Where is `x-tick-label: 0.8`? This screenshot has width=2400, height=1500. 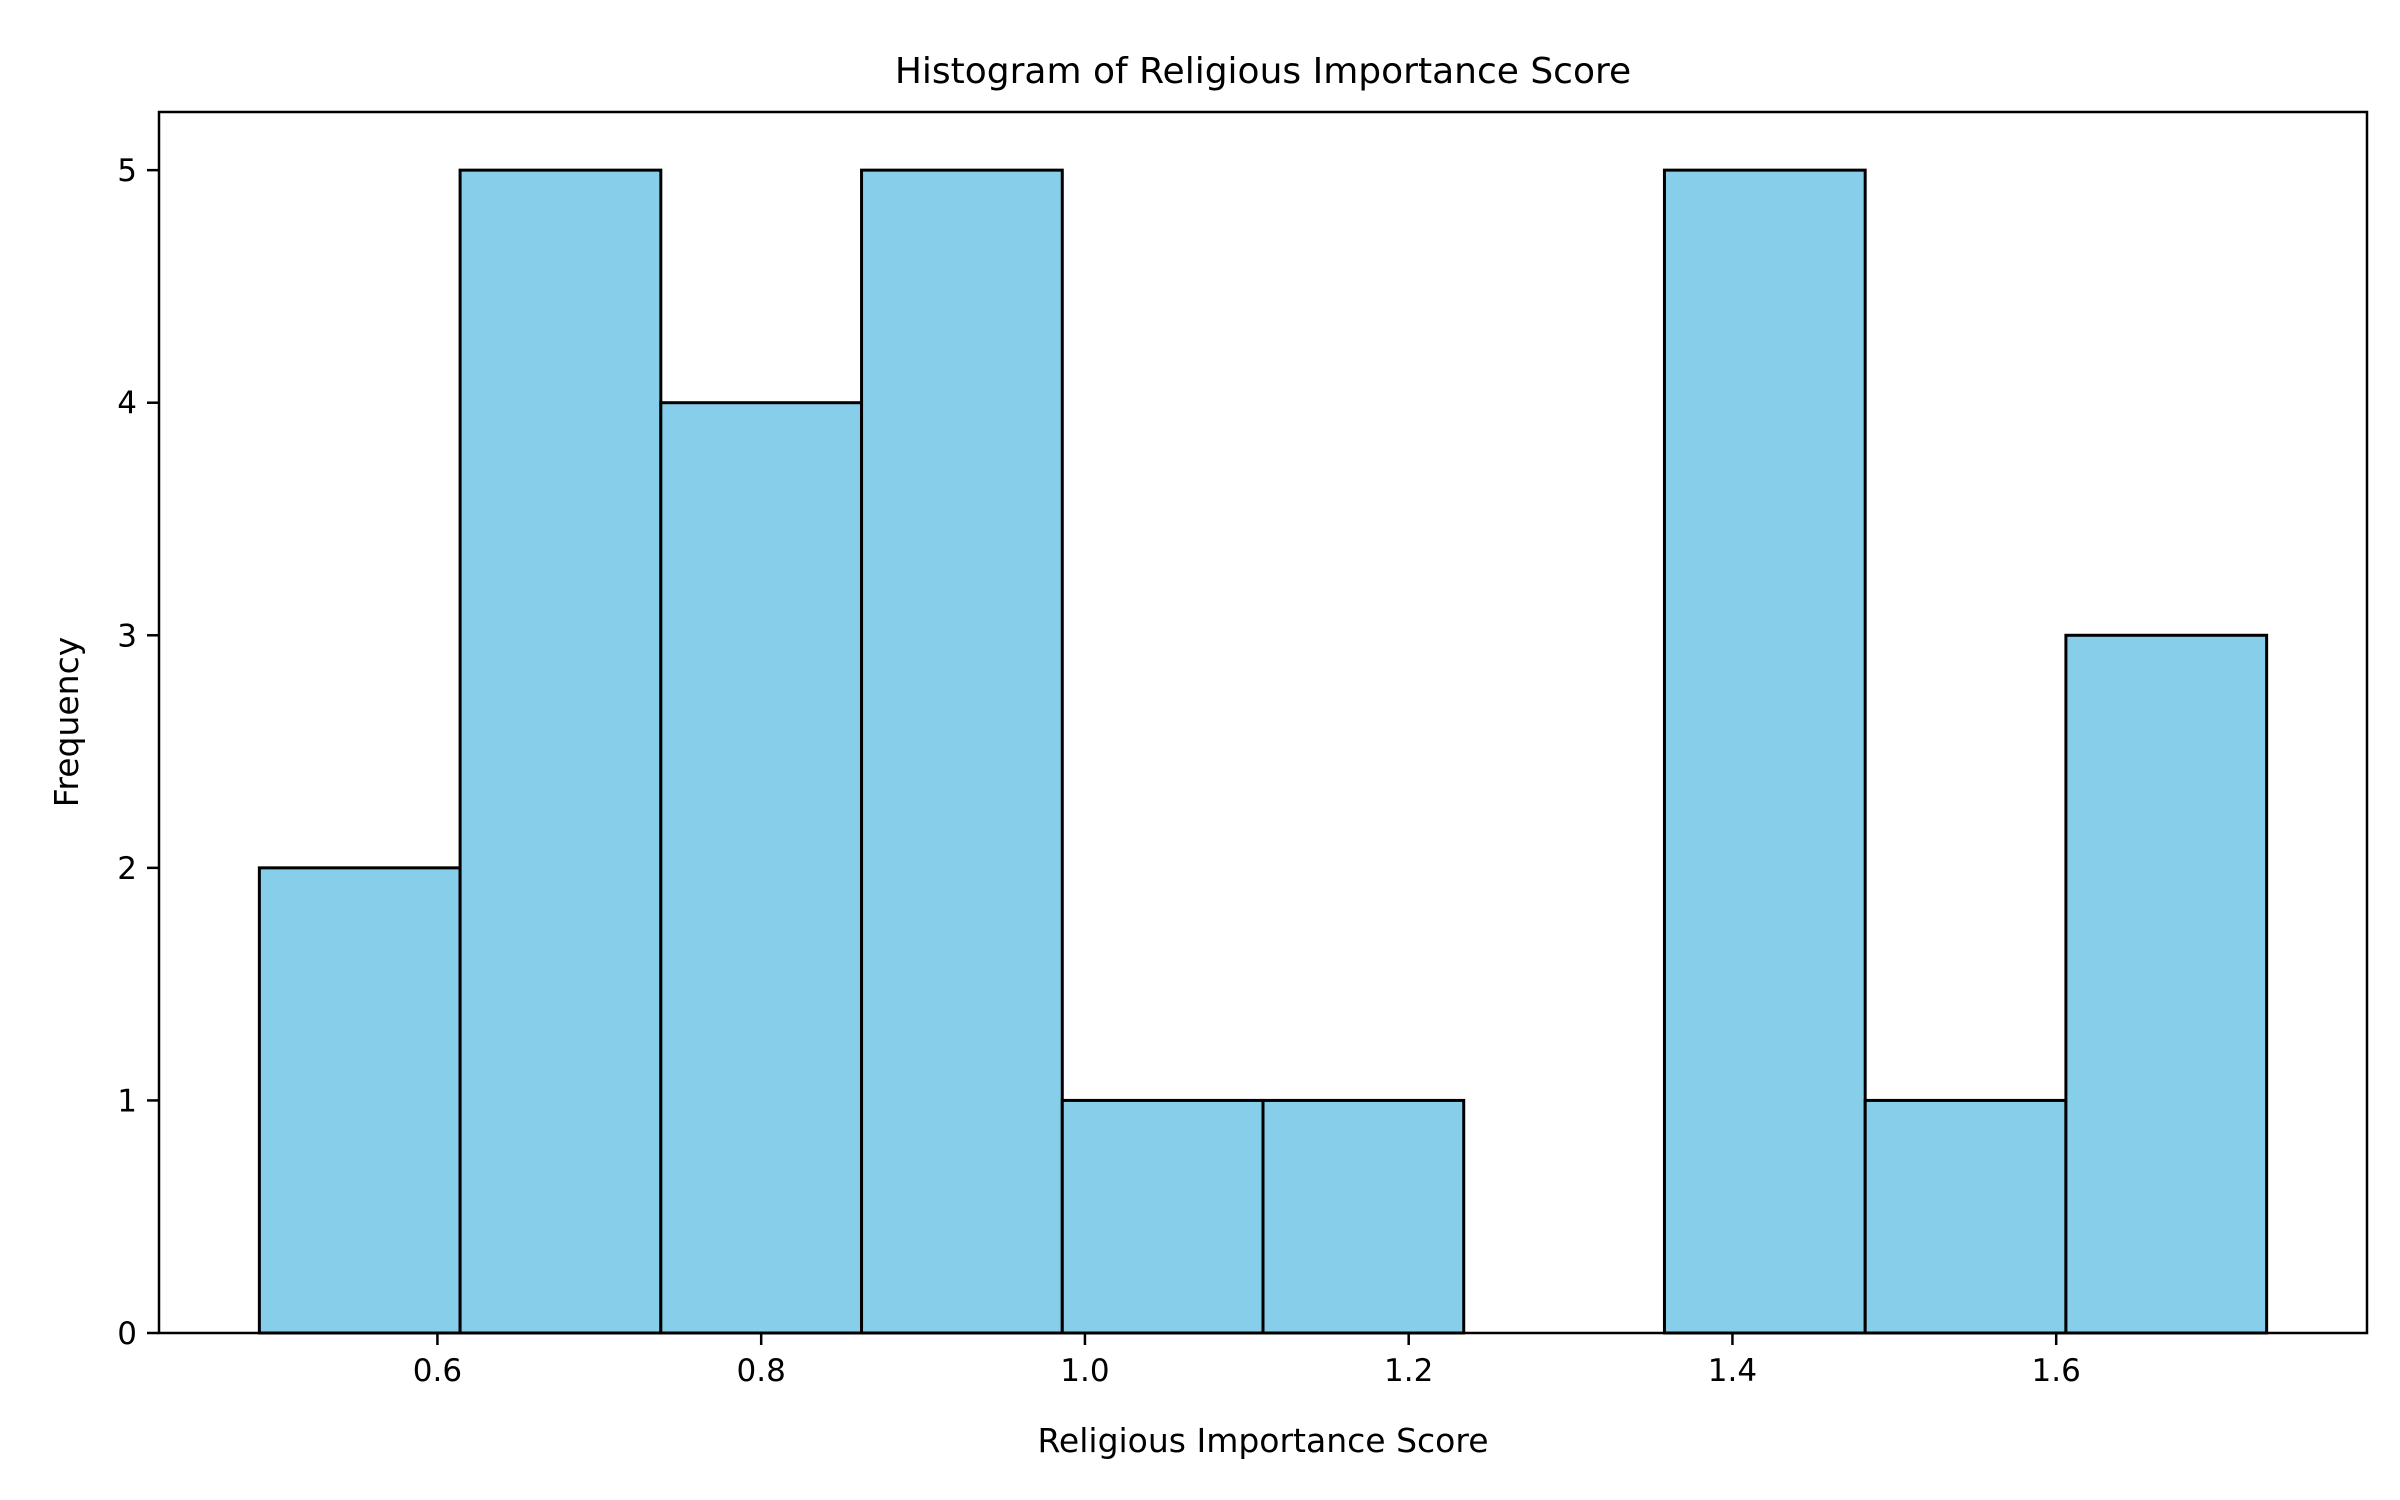
x-tick-label: 0.8 is located at coordinates (761, 1371).